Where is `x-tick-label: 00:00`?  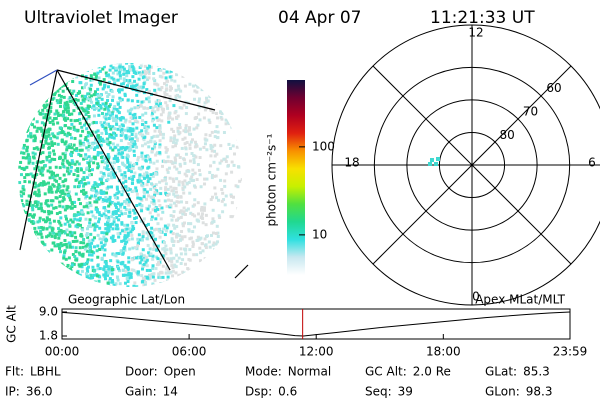
x-tick-label: 00:00 is located at coordinates (62, 352).